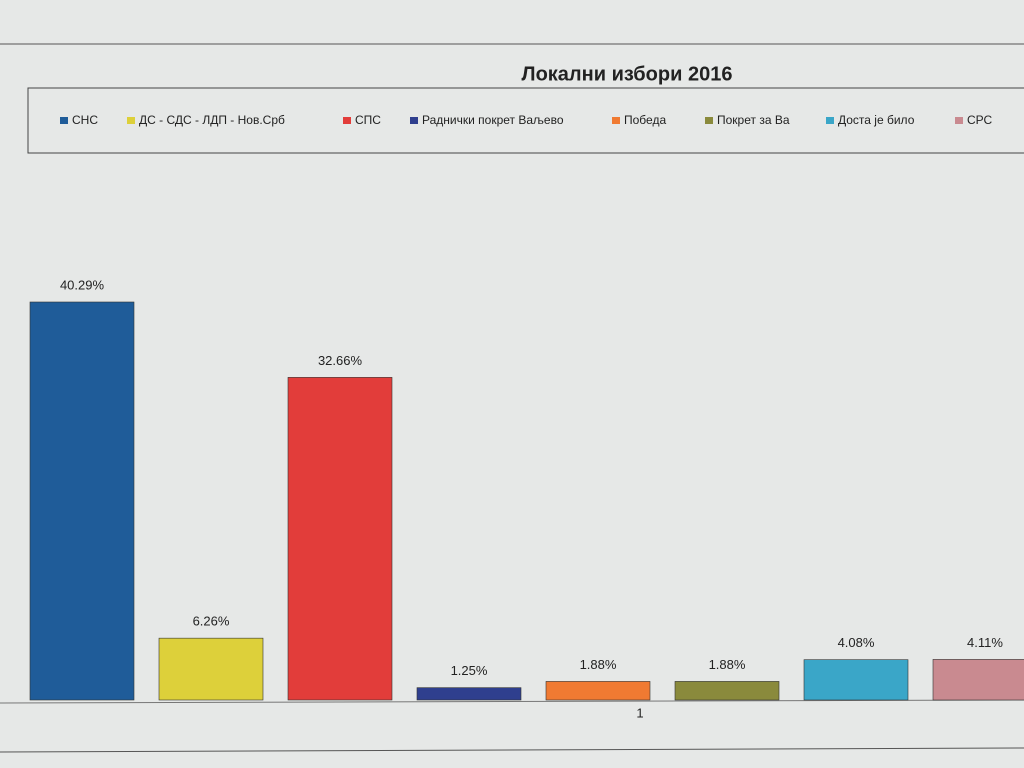 The height and width of the screenshot is (768, 1024). Describe the element at coordinates (639, 712) in the screenshot. I see `x-tick-label: 1` at that location.